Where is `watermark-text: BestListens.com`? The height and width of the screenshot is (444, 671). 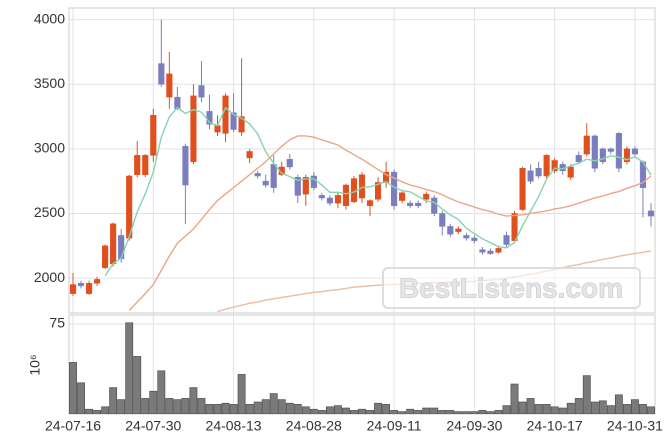 watermark-text: BestListens.com is located at coordinates (511, 287).